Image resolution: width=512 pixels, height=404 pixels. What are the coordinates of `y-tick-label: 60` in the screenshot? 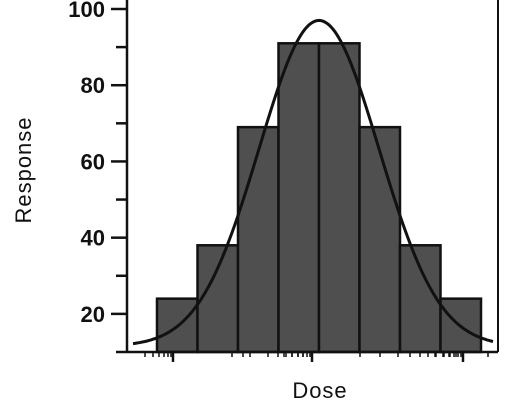 It's located at (93, 161).